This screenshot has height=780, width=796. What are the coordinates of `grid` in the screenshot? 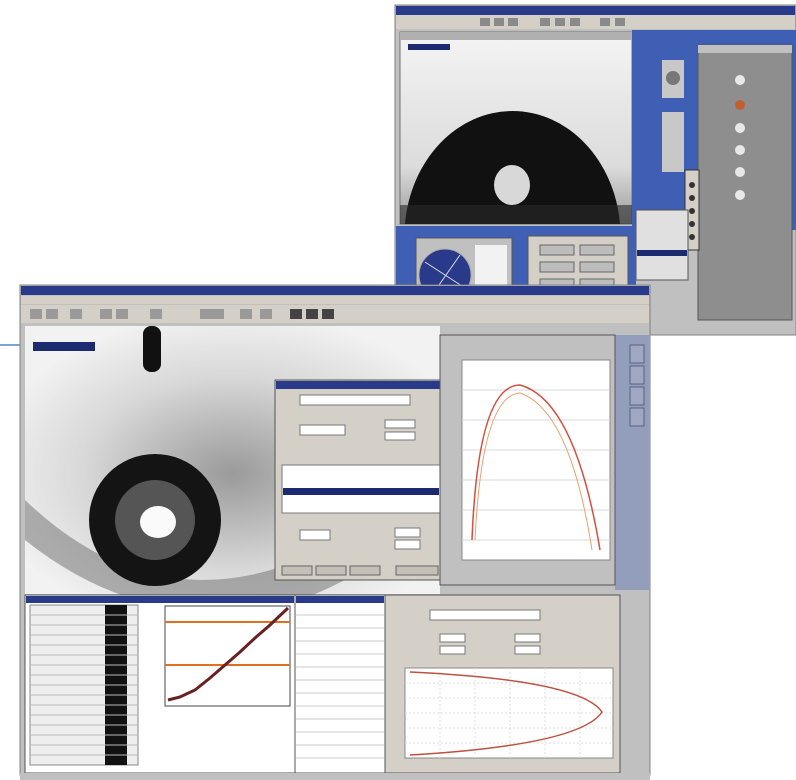 It's located at (509, 713).